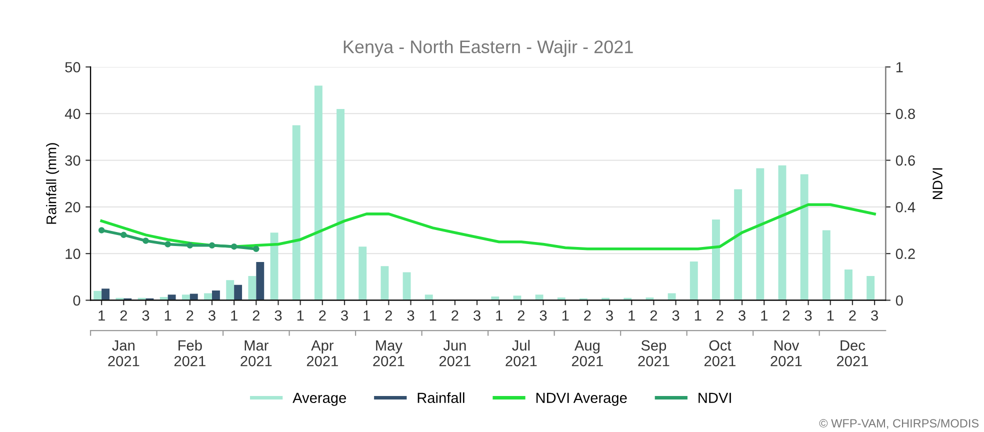 The image size is (984, 432). Describe the element at coordinates (587, 353) in the screenshot. I see `text: Aug 2021` at that location.